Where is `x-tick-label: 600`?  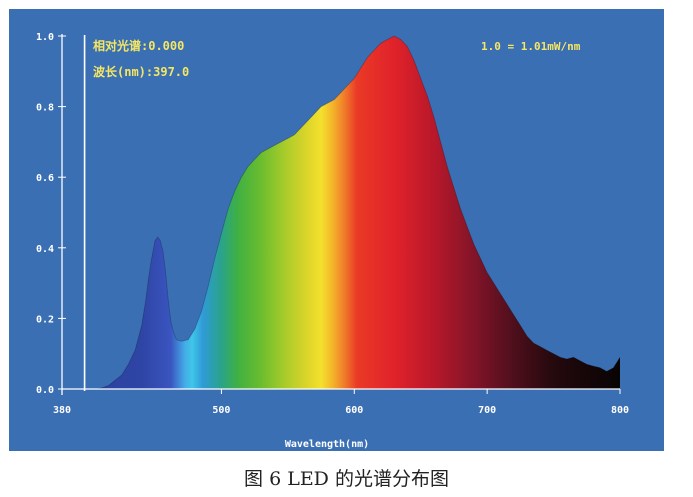
x-tick-label: 600 is located at coordinates (354, 410).